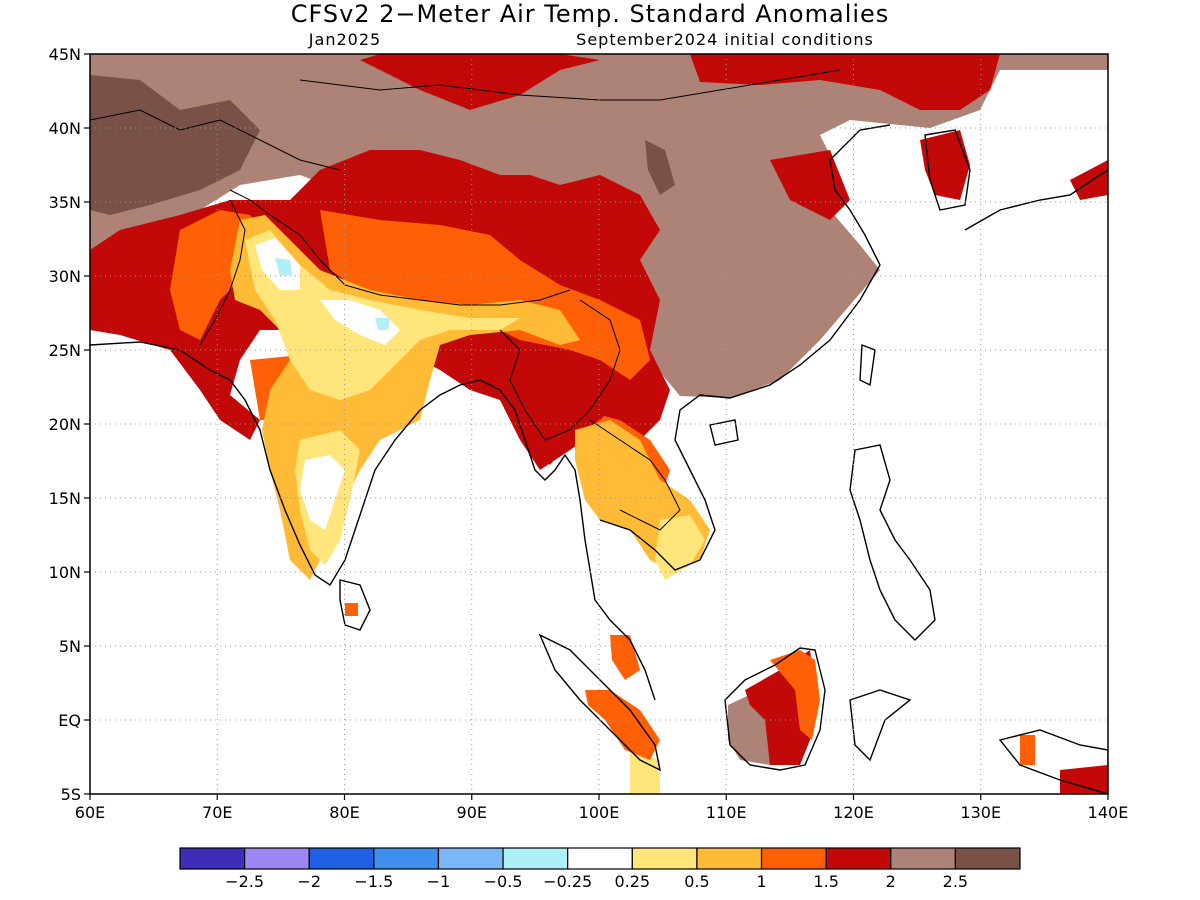  I want to click on colorbar-label: 0.5, so click(696, 881).